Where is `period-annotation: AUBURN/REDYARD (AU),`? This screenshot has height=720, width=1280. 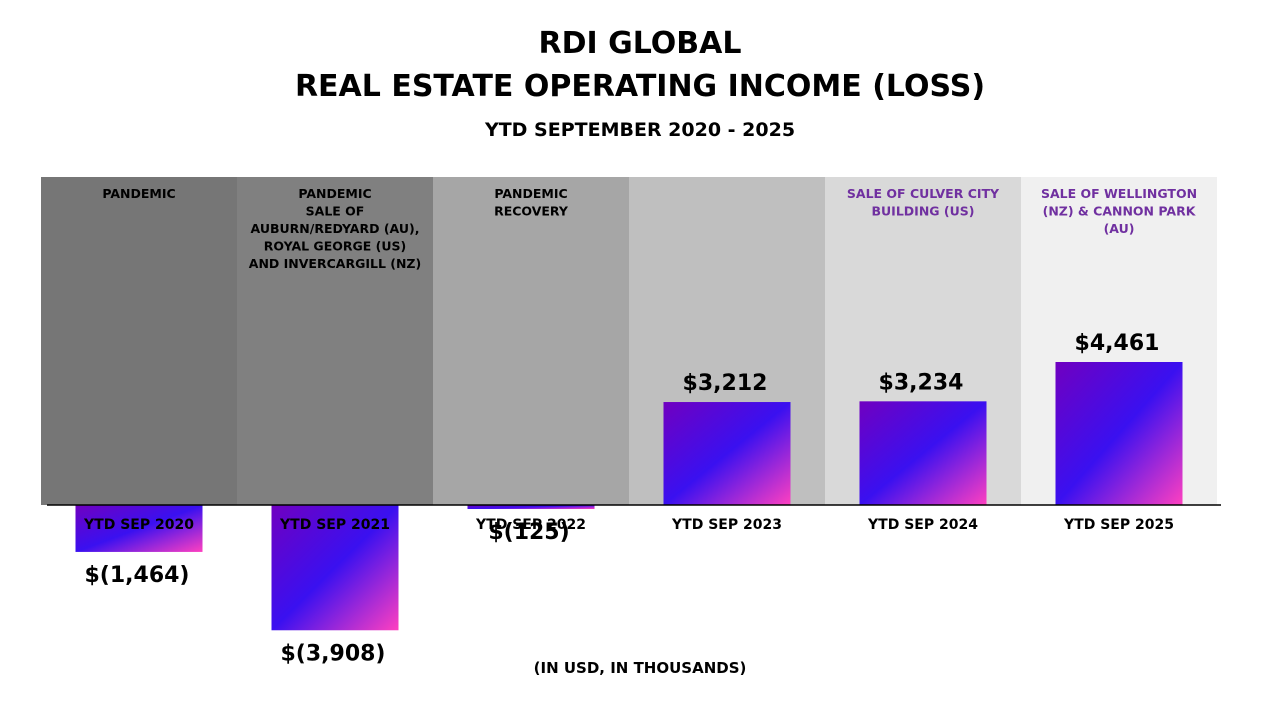
period-annotation: AUBURN/REDYARD (AU), is located at coordinates (335, 228).